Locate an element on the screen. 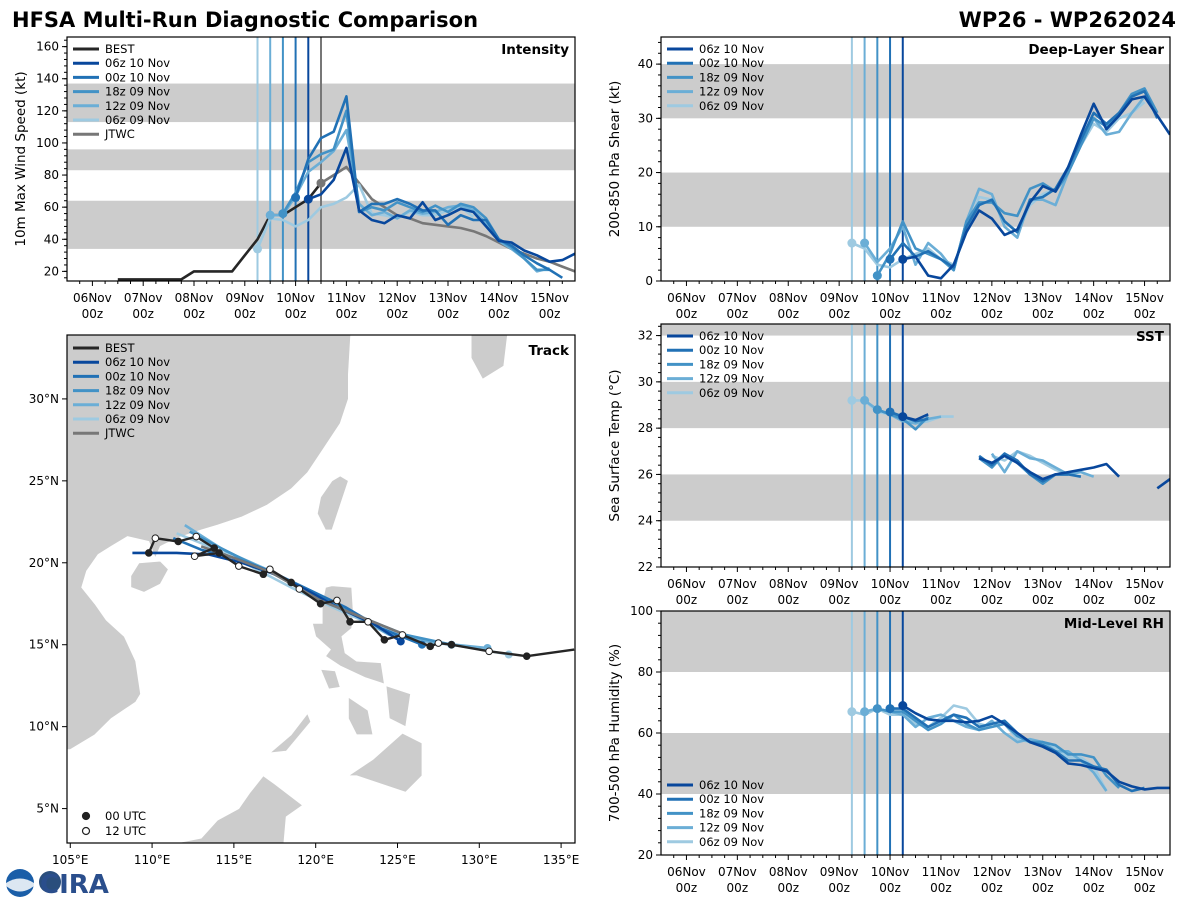  noaa-wave-icon is located at coordinates (20, 885).